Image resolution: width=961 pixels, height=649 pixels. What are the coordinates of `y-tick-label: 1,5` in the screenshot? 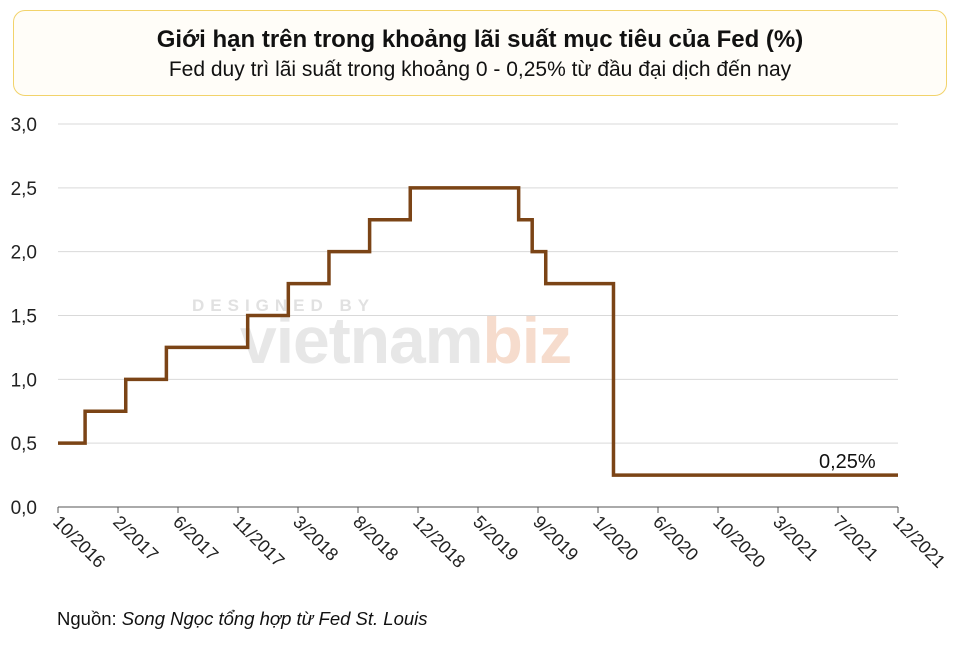 It's located at (24, 317).